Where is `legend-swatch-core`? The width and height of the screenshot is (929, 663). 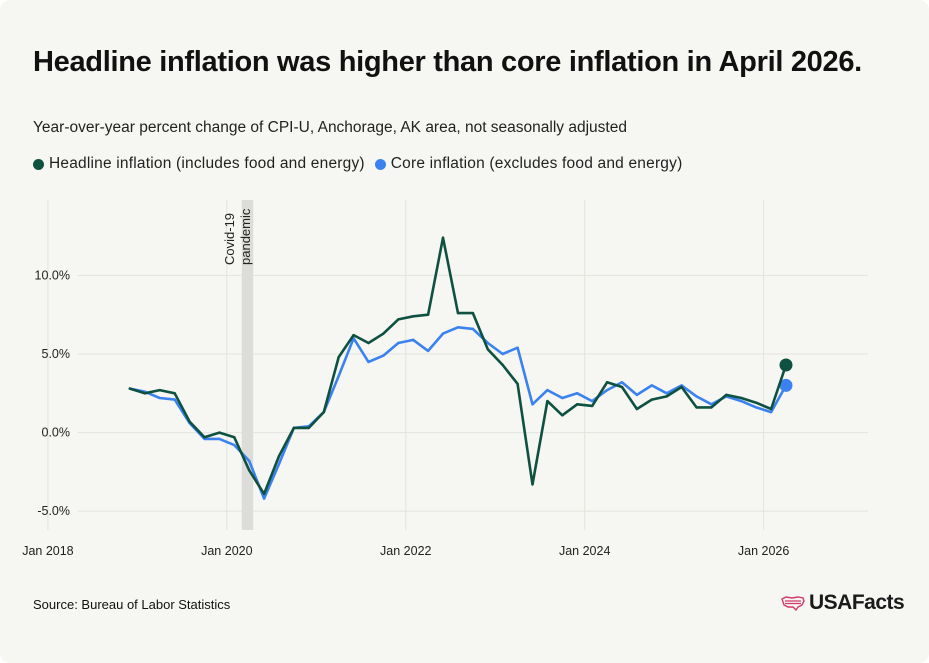
legend-swatch-core is located at coordinates (380, 164).